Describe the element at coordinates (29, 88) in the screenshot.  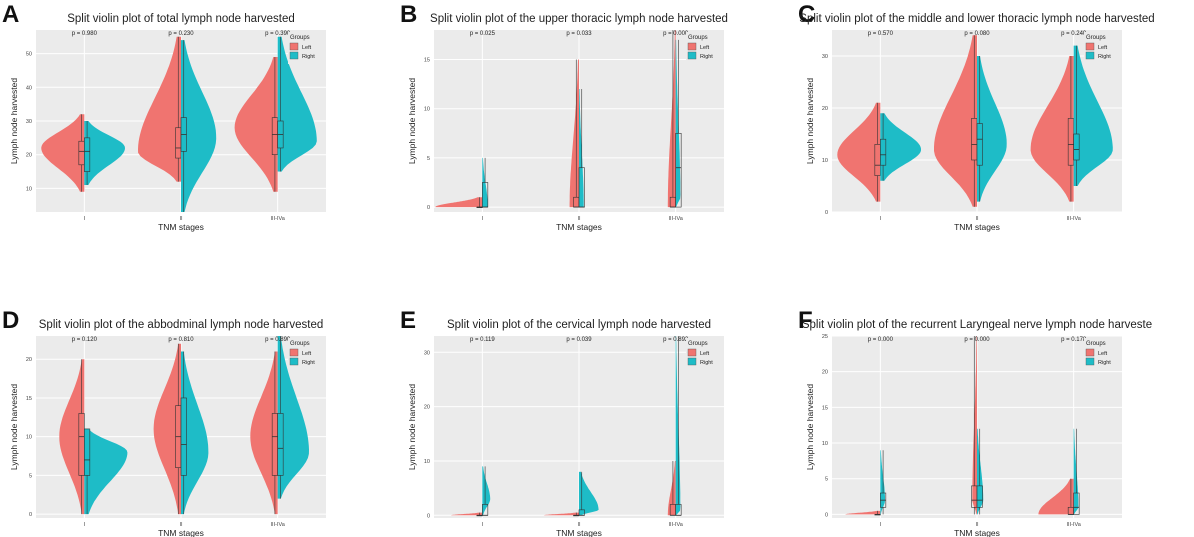
I see `y-tick-label: 40` at that location.